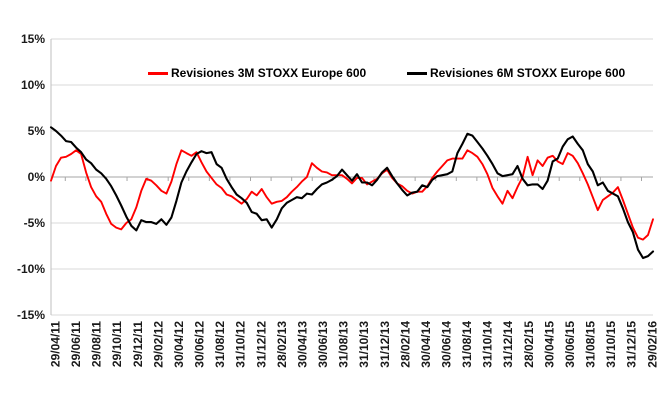 Image resolution: width=668 pixels, height=409 pixels. What do you see at coordinates (138, 344) in the screenshot?
I see `x-axis-label: 29/12/11` at bounding box center [138, 344].